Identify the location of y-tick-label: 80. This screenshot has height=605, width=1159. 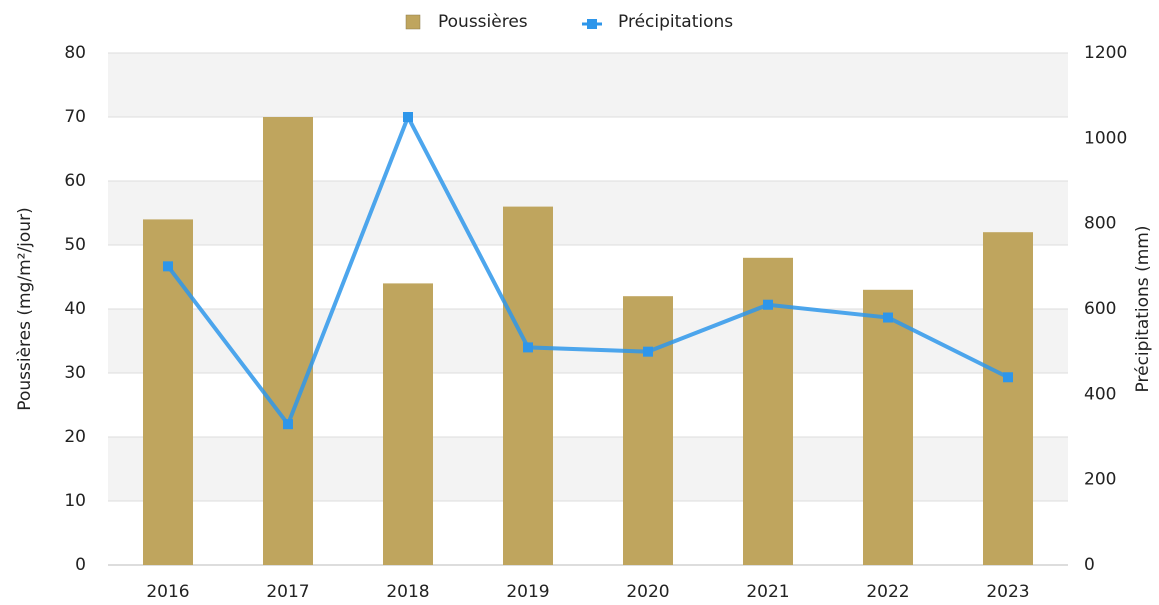
(75, 53).